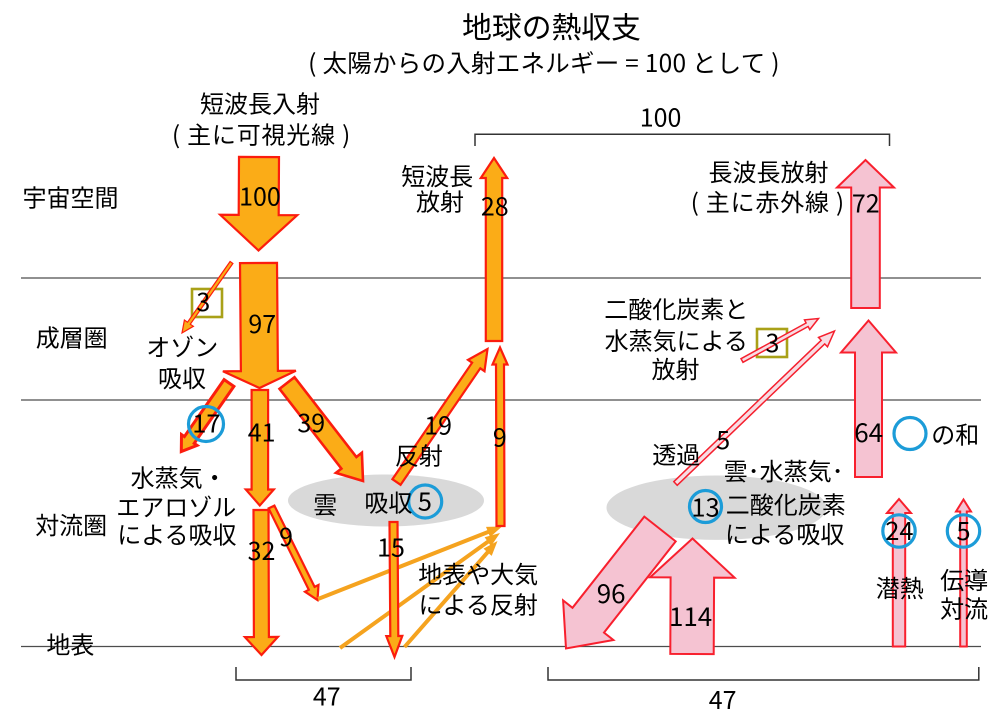  Describe the element at coordinates (72, 335) in the screenshot. I see `svg-text: 成層圏` at that location.